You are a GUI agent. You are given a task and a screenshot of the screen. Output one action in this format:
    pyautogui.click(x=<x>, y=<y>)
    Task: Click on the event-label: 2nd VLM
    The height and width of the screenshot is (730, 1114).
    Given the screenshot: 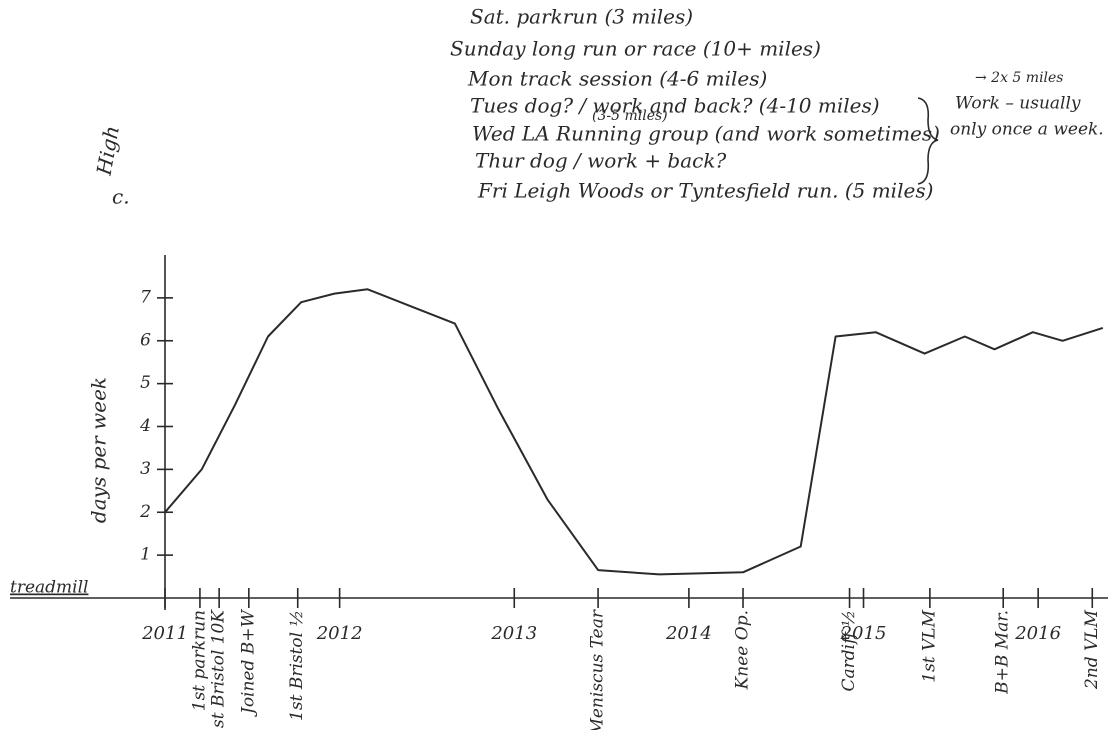 What is the action you would take?
    pyautogui.click(x=1092, y=649)
    